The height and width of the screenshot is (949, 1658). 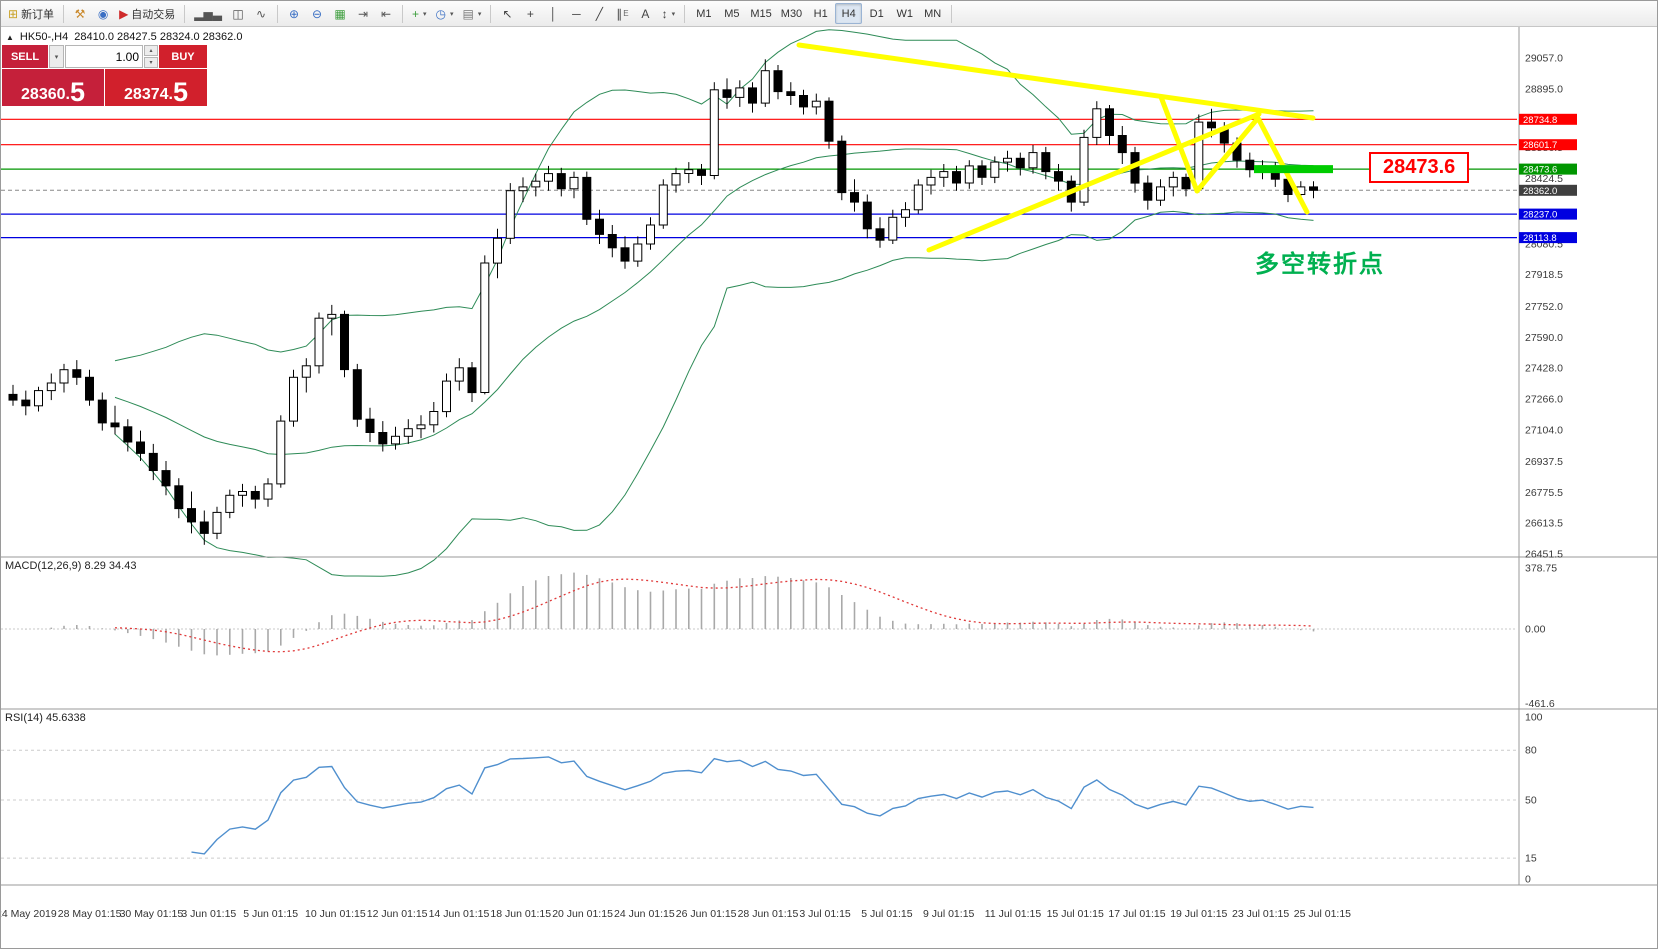 What do you see at coordinates (904, 13) in the screenshot?
I see `timeframe-w1: W1` at bounding box center [904, 13].